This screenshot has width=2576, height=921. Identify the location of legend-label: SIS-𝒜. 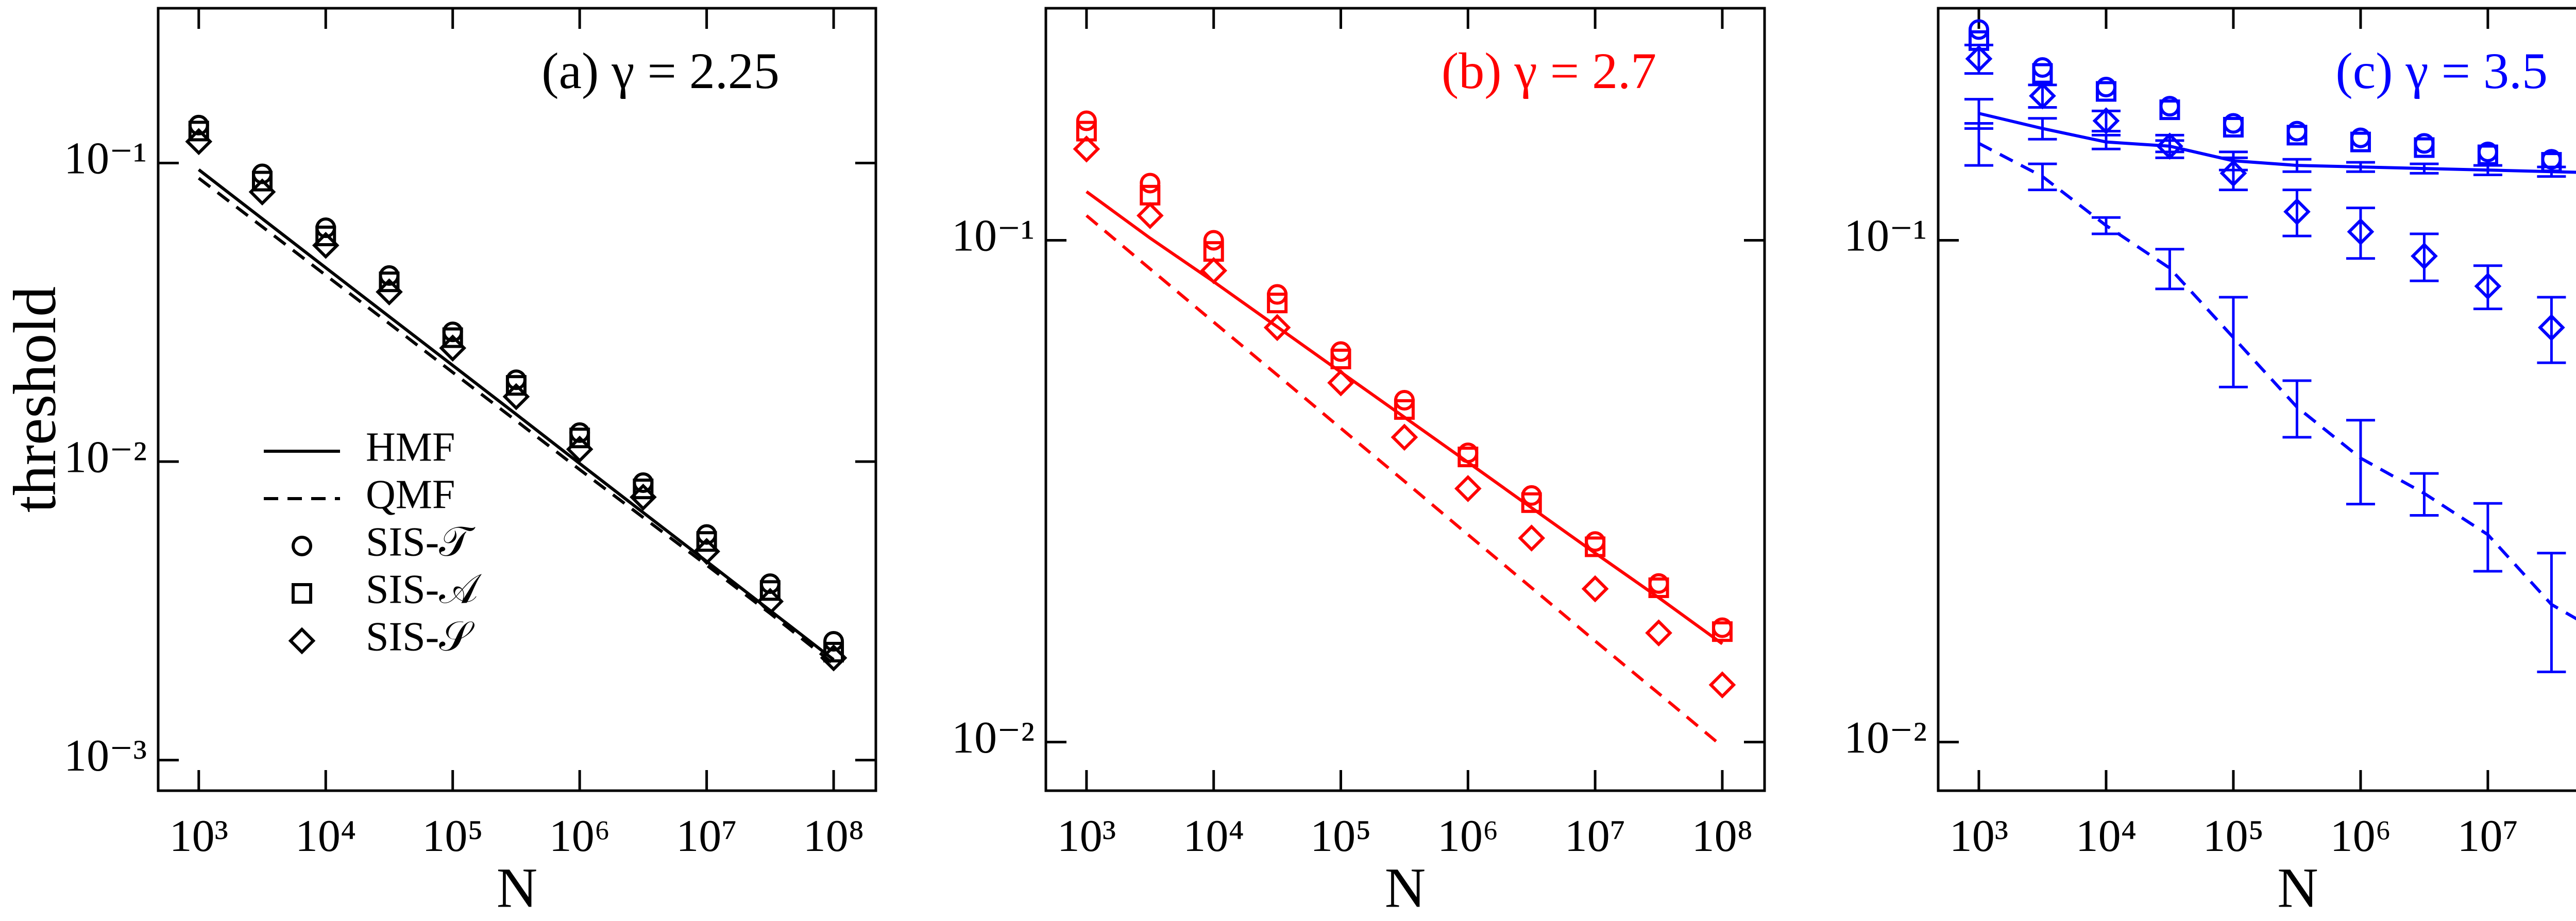
(424, 589).